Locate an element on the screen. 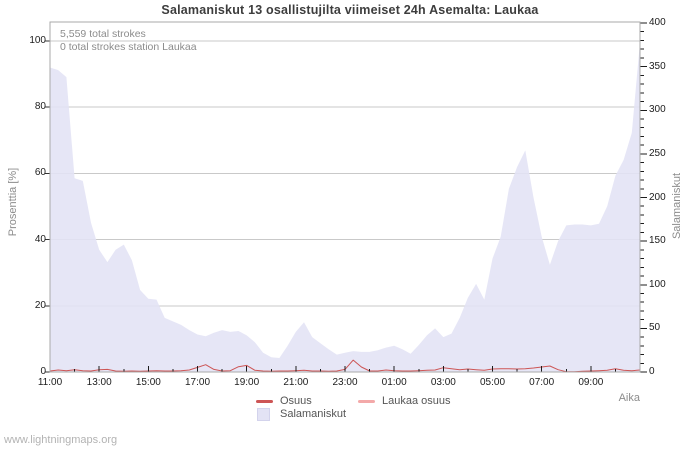 The height and width of the screenshot is (450, 700). left-axis-tick-label: 100 is located at coordinates (37, 40).